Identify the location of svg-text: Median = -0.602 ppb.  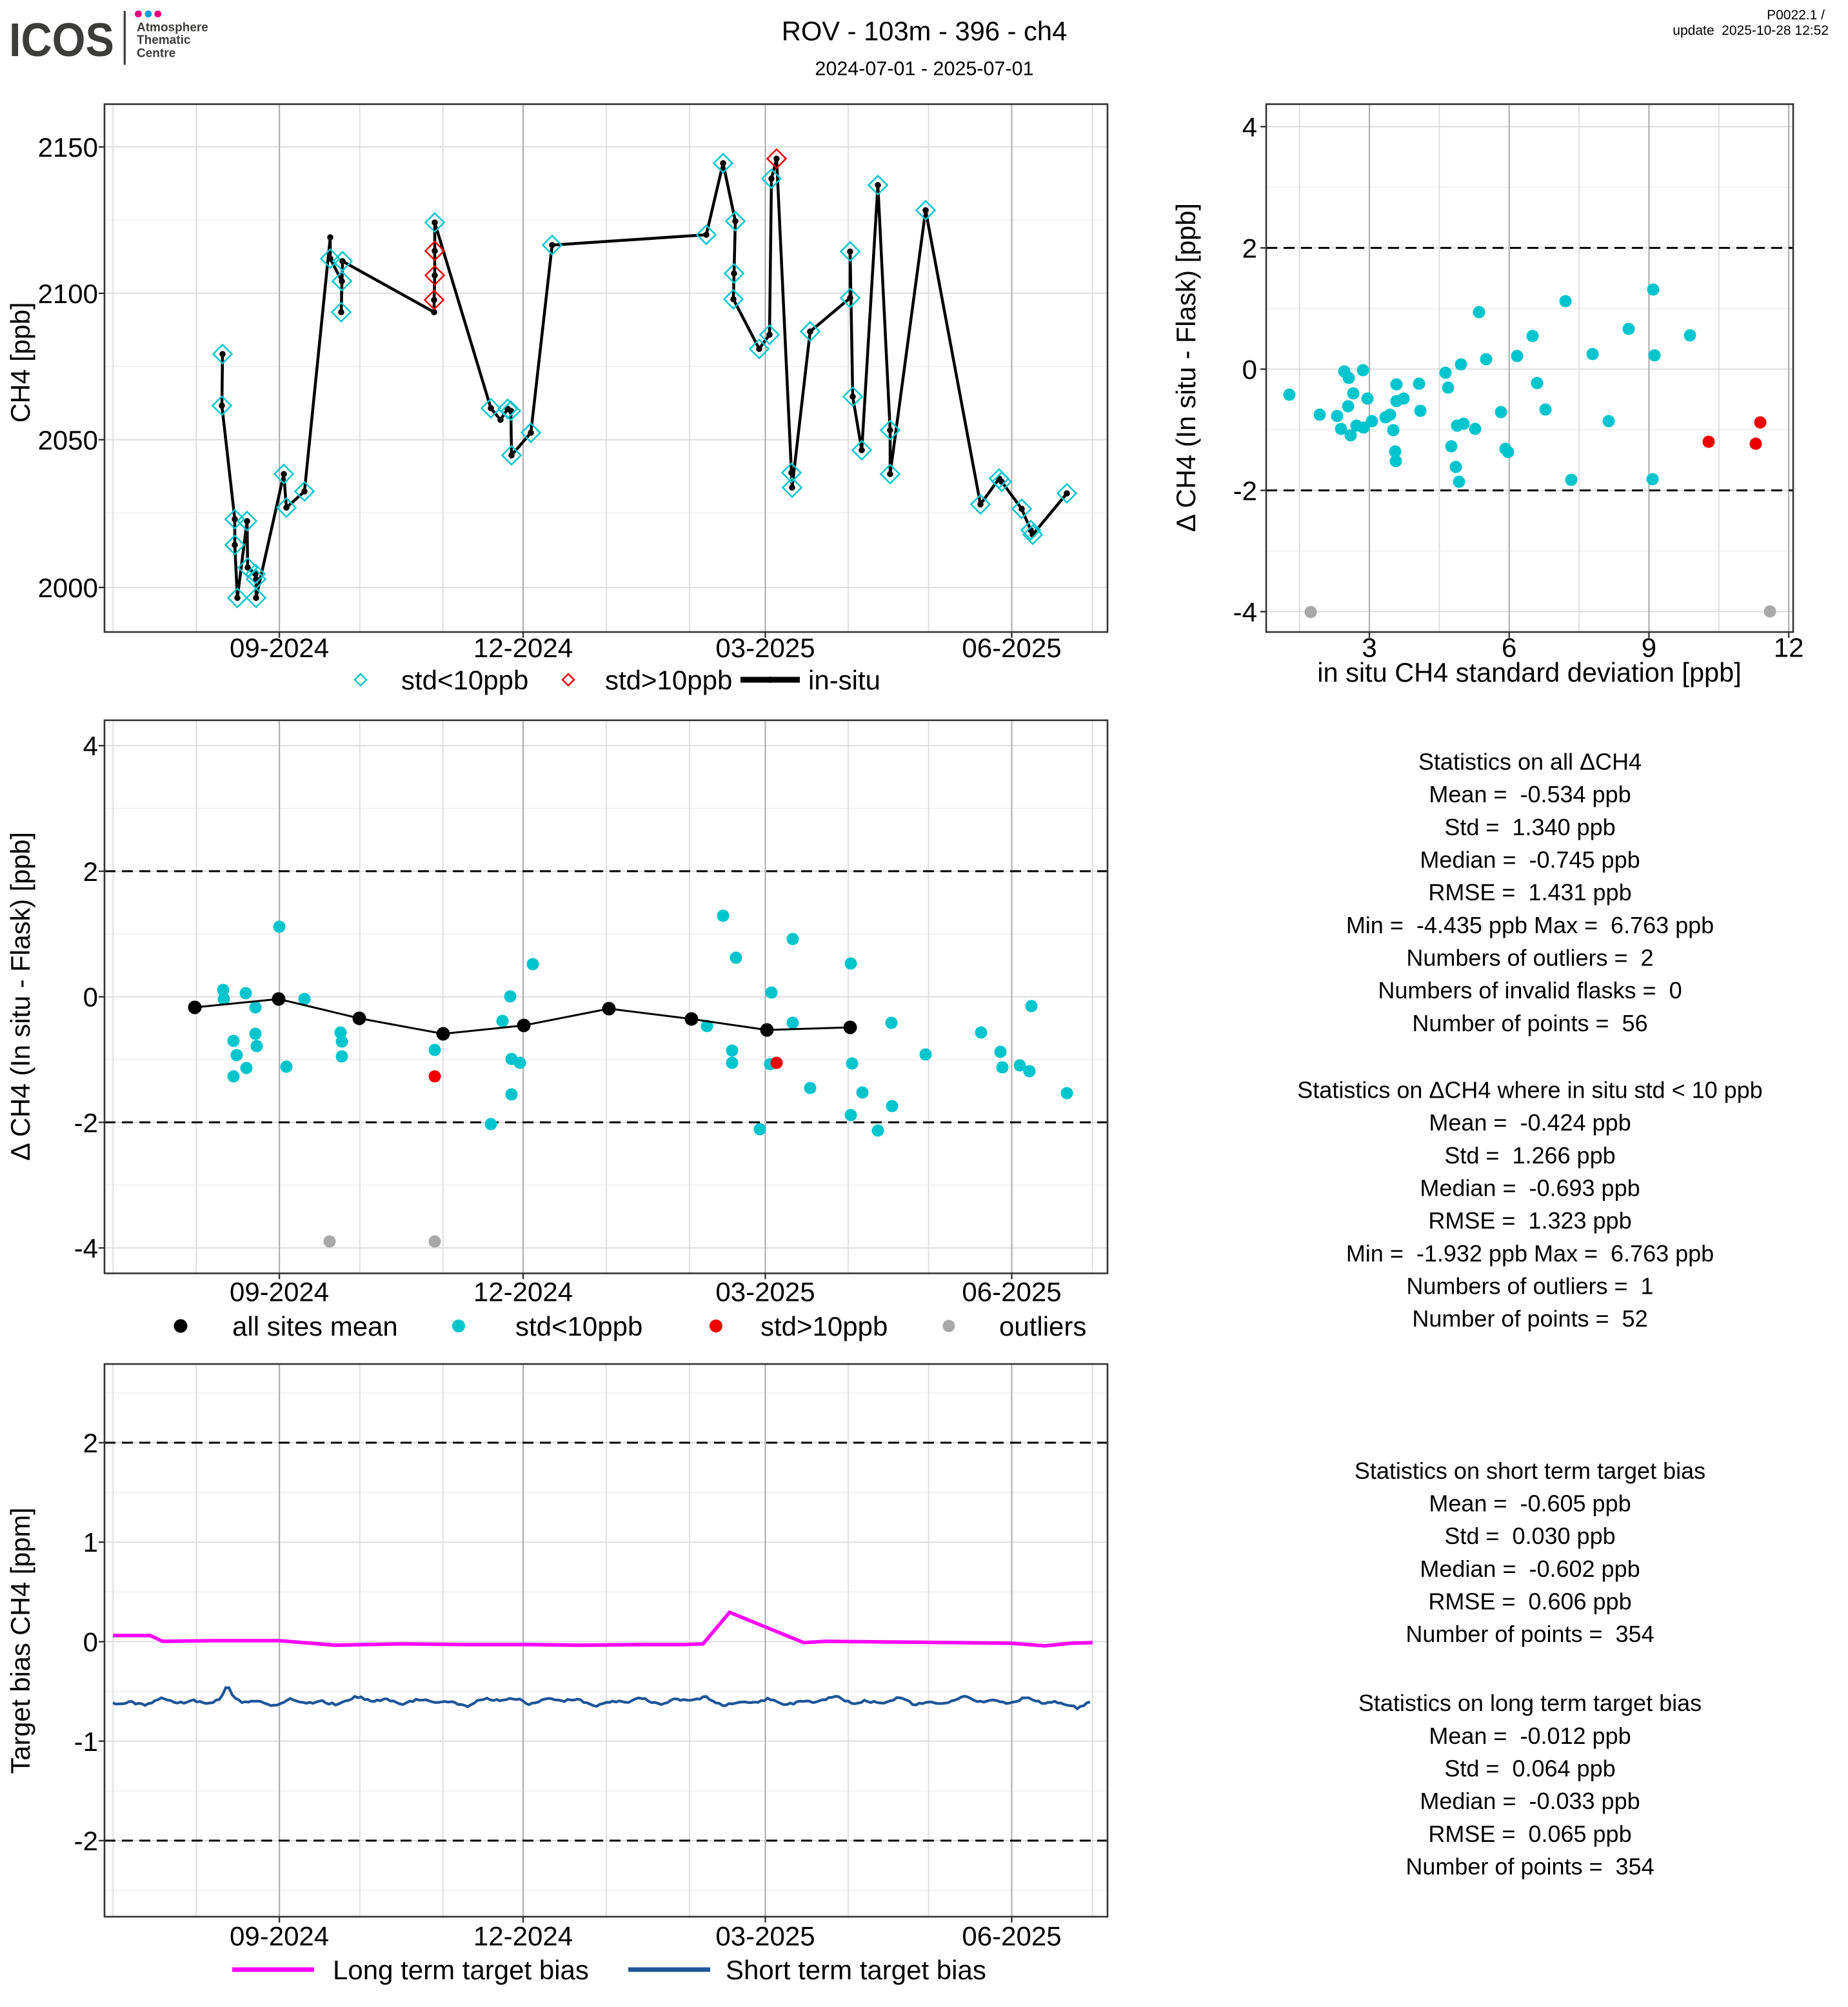
(1530, 1569).